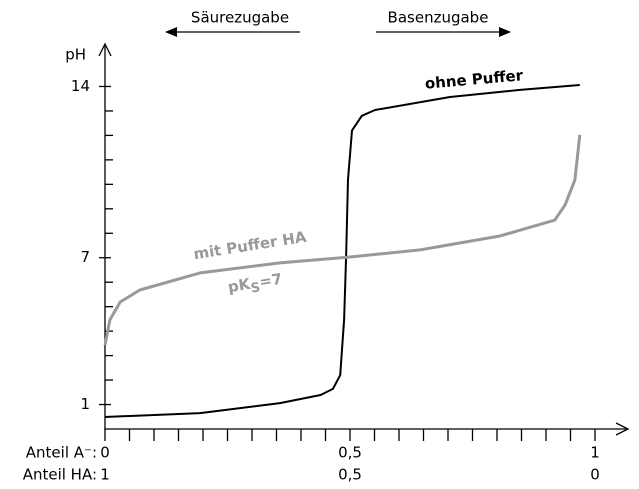 This screenshot has height=489, width=639. I want to click on base-label: Basenzugabe, so click(438, 18).